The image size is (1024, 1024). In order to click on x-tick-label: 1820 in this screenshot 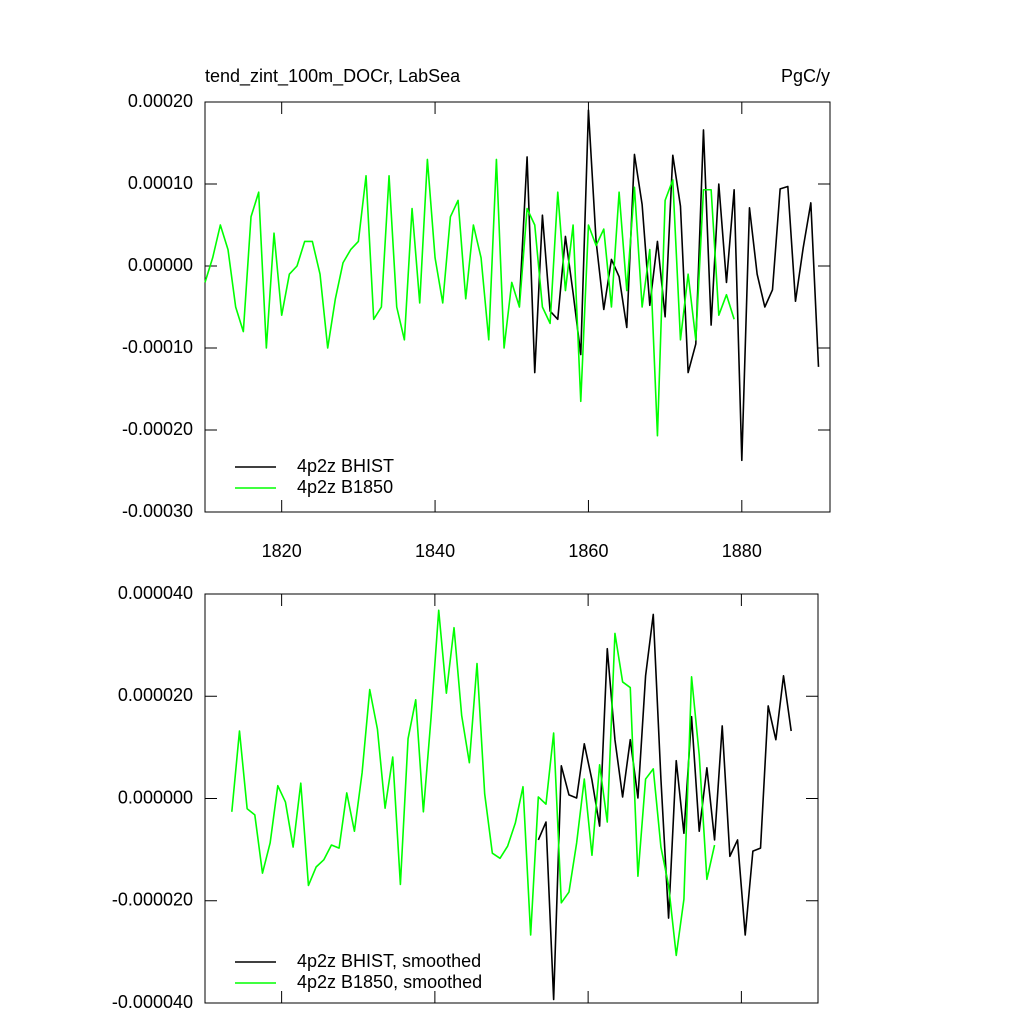, I will do `click(282, 551)`.